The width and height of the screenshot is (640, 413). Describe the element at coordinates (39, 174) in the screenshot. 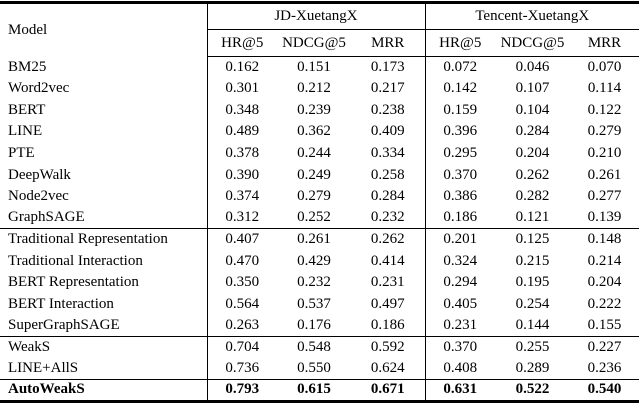

I see `model-name: DeepWalk` at that location.